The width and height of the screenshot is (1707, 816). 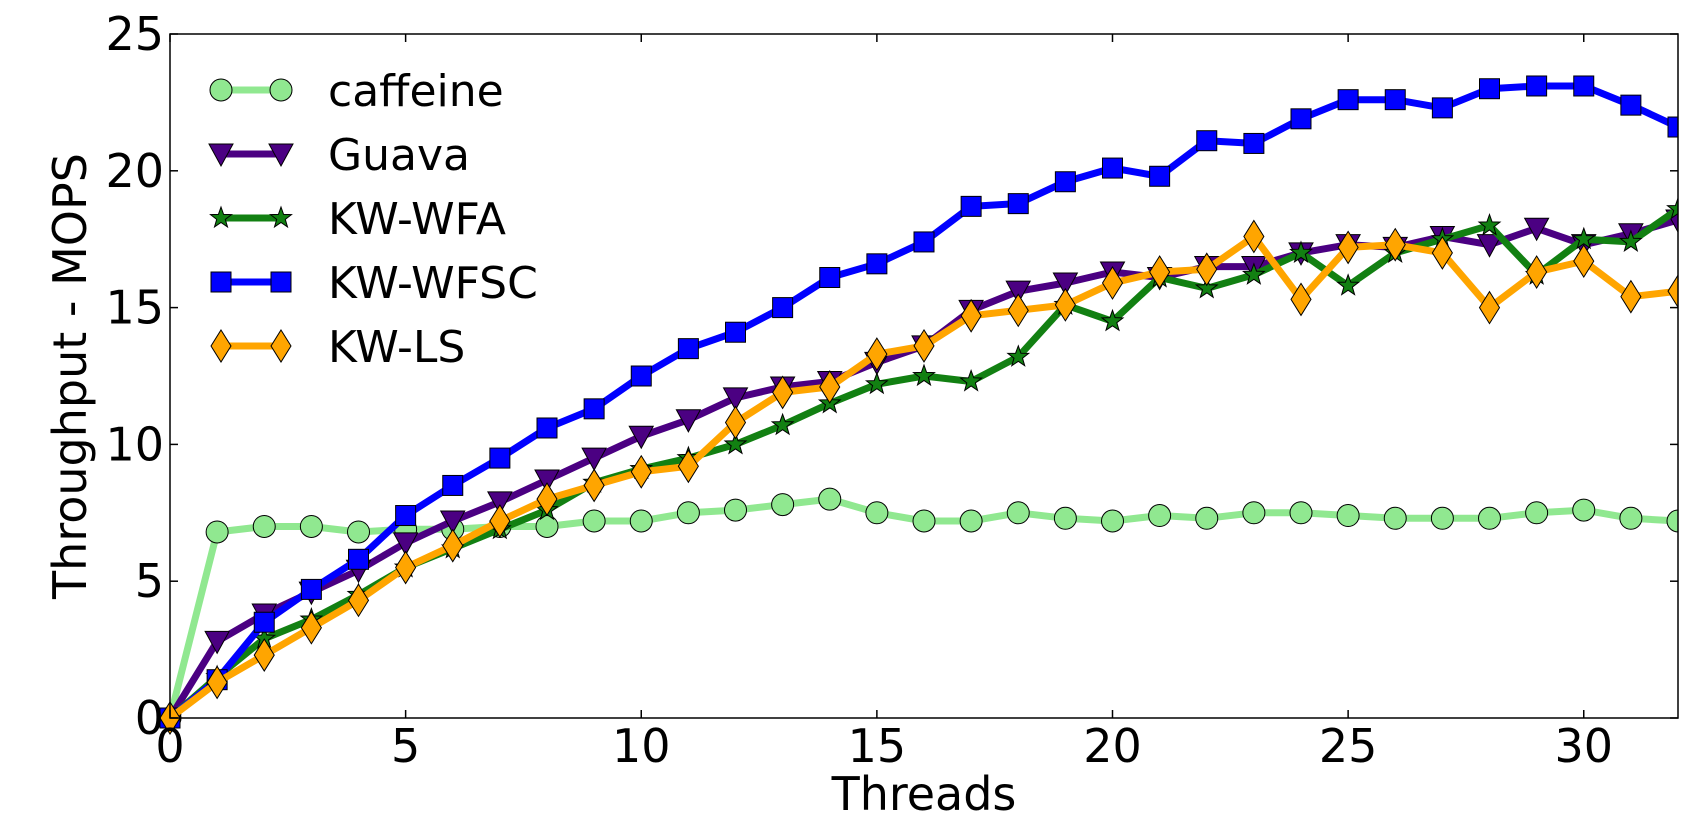 What do you see at coordinates (416, 91) in the screenshot?
I see `legend-label: caffeine` at bounding box center [416, 91].